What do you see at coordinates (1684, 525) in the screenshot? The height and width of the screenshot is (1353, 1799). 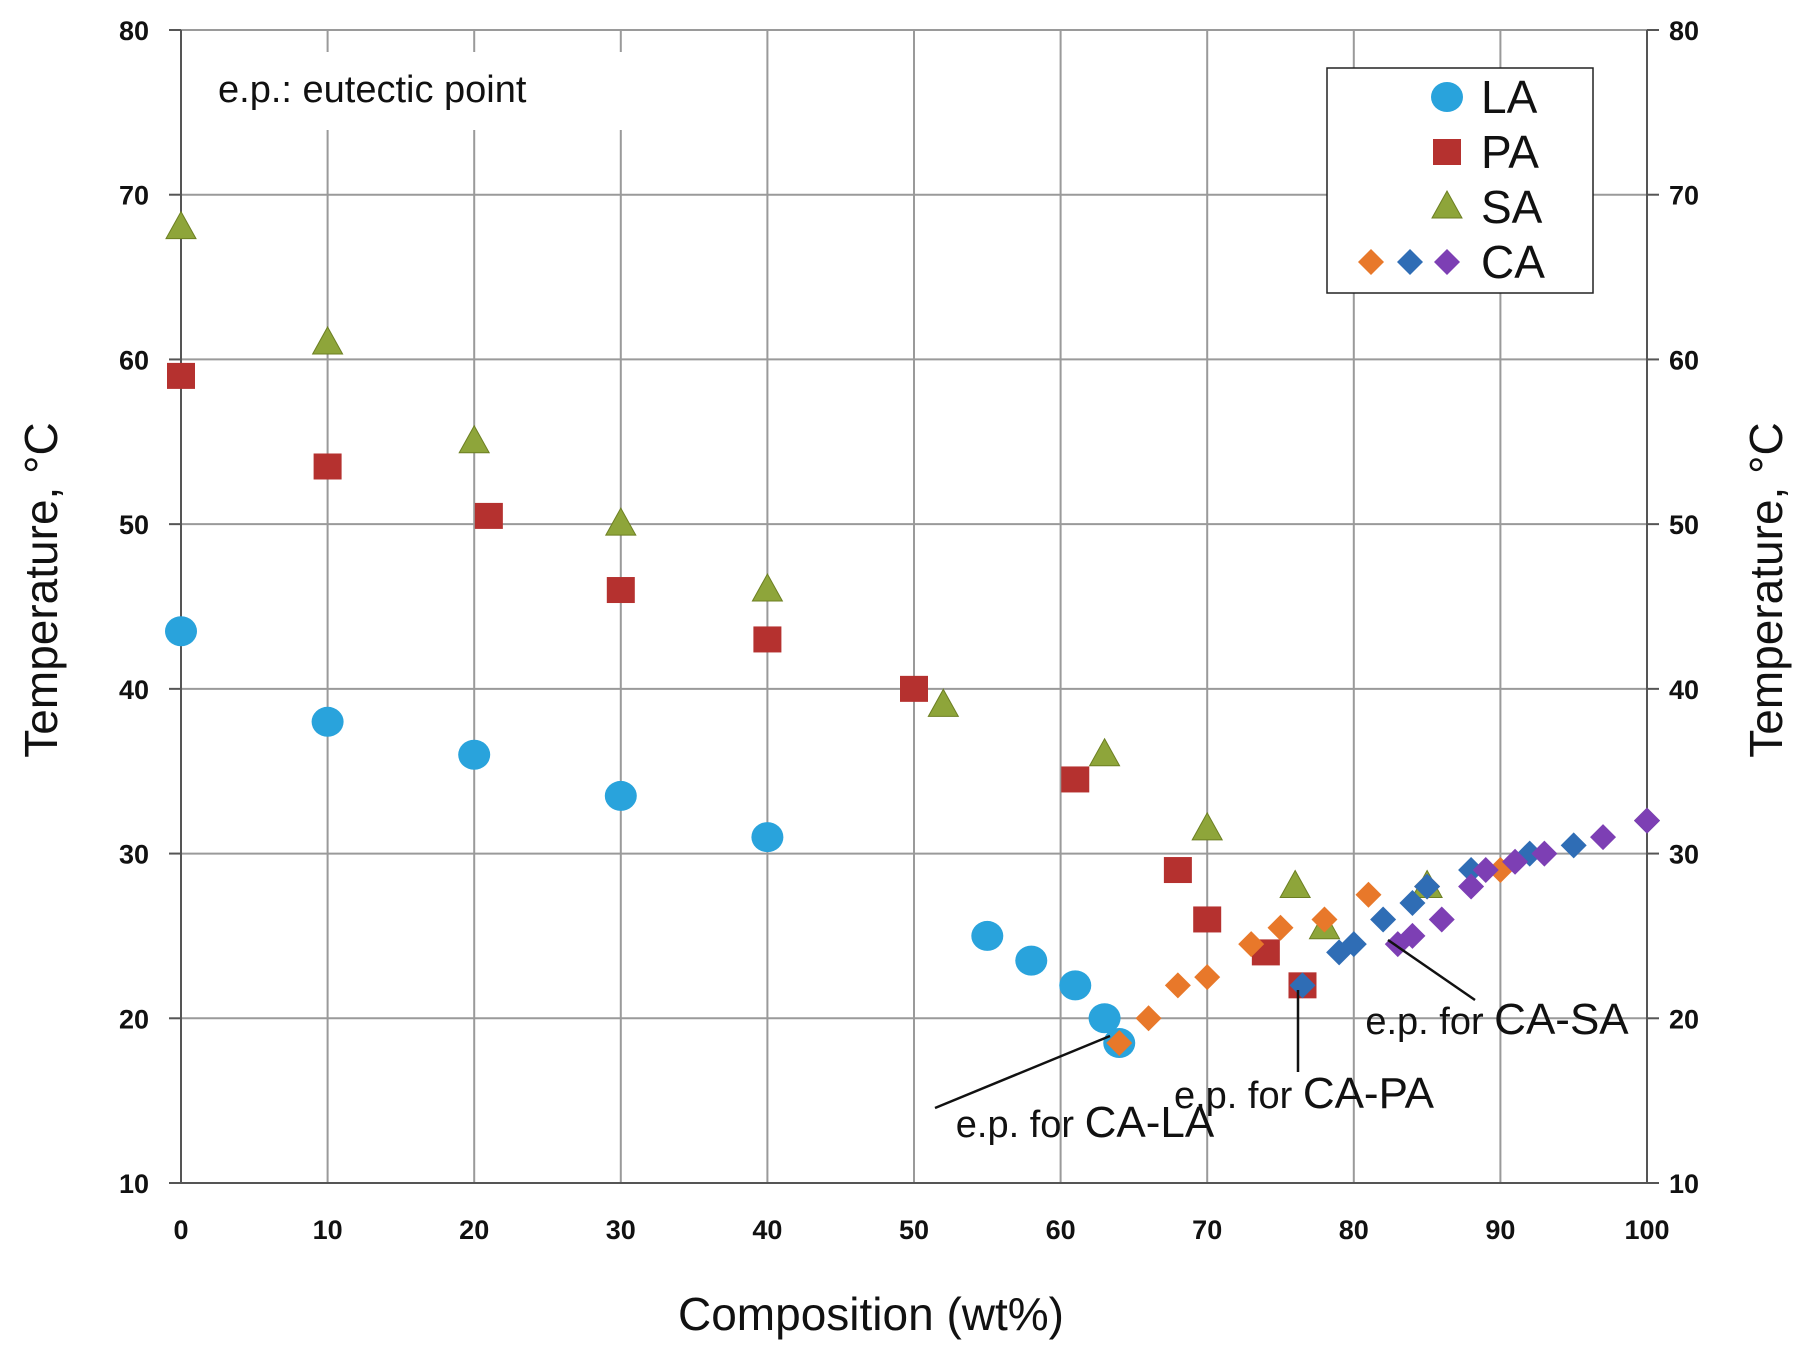 I see `y-tick-label-right: 50` at bounding box center [1684, 525].